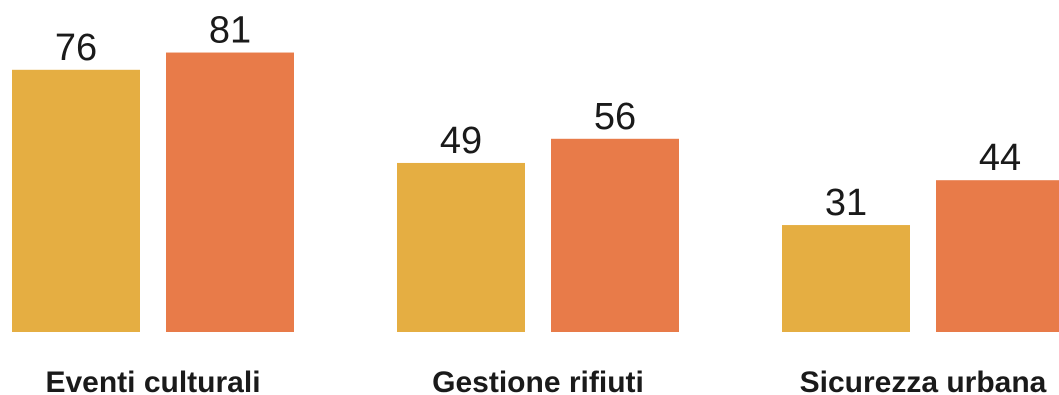 The width and height of the screenshot is (1059, 395). What do you see at coordinates (230, 31) in the screenshot?
I see `value-label-eventi-culturali-series-2: 81` at bounding box center [230, 31].